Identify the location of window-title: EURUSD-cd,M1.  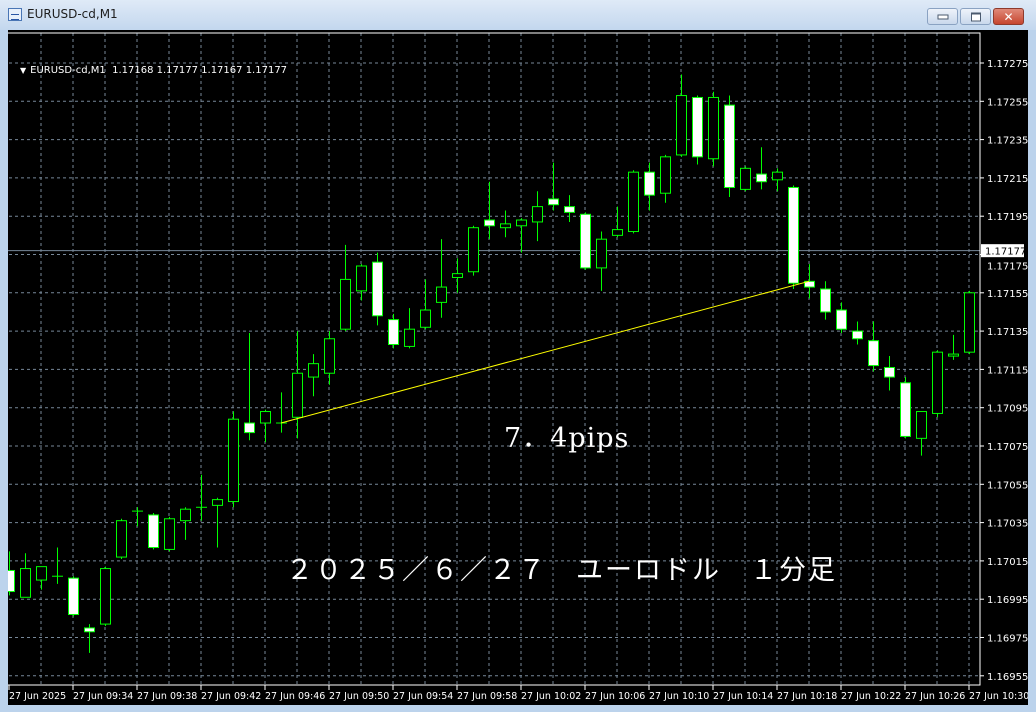
(72, 14).